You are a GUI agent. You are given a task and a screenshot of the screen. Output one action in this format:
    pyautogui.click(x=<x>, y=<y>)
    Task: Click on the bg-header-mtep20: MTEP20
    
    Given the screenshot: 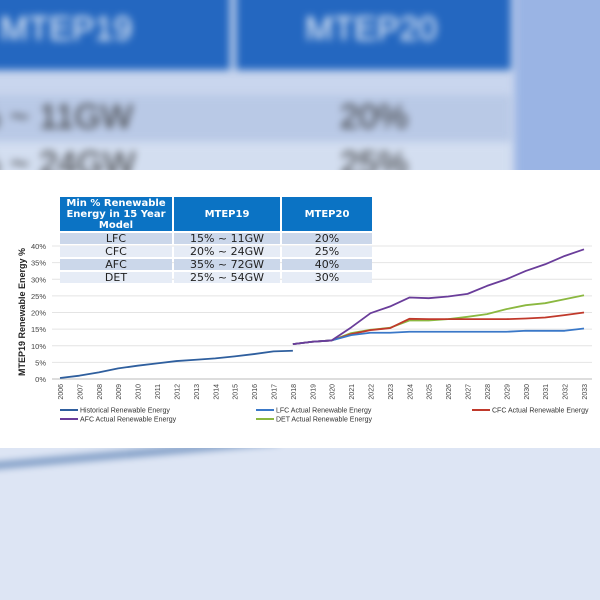 What is the action you would take?
    pyautogui.click(x=371, y=29)
    